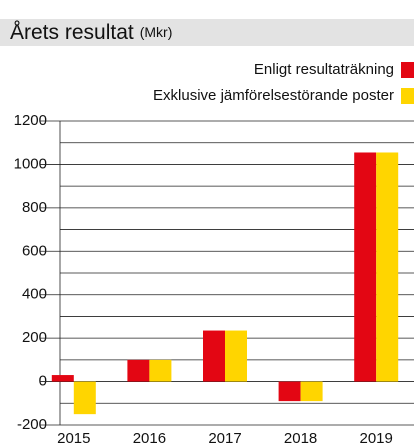 This screenshot has height=447, width=414. Describe the element at coordinates (149, 438) in the screenshot. I see `x-tick-label: 2016` at that location.